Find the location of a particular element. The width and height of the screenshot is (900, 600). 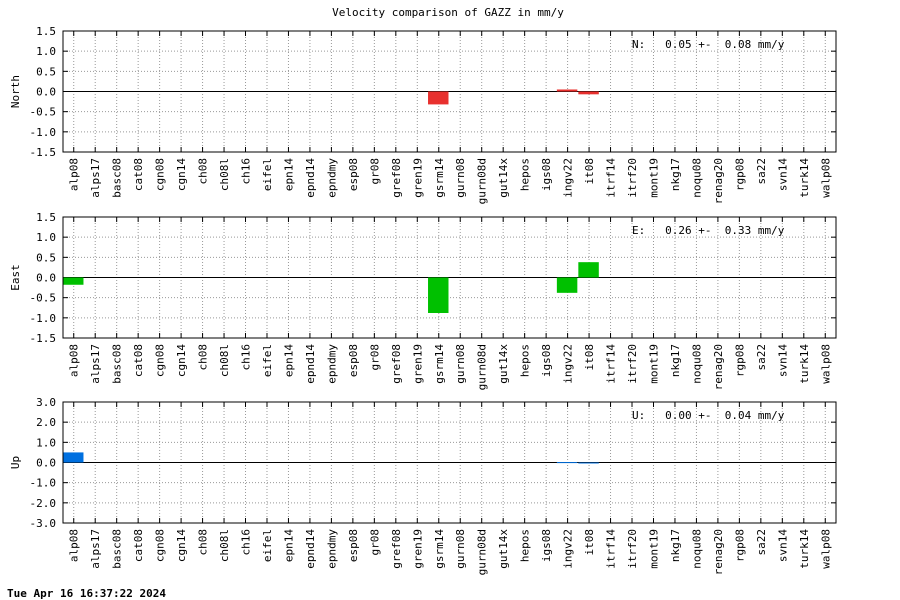

y-axis-title: North is located at coordinates (15, 91).